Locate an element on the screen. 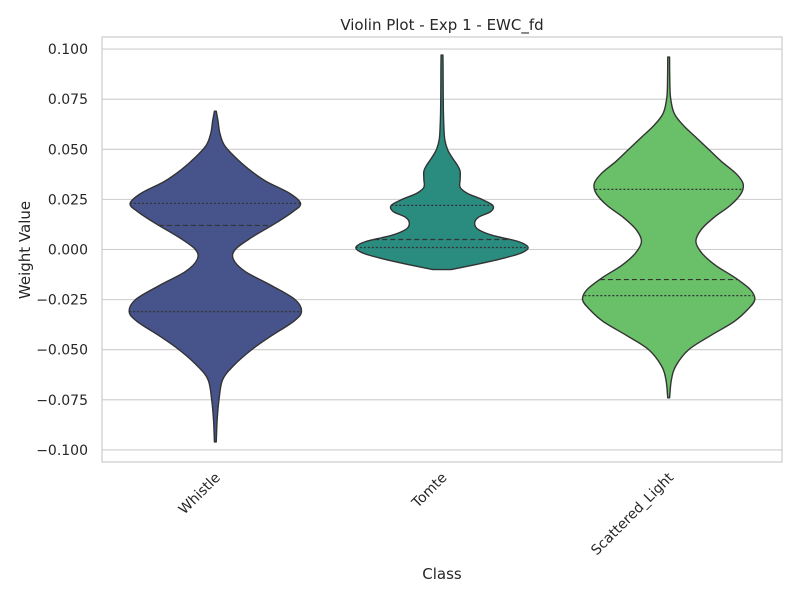 This screenshot has width=800, height=604. violin-tomte is located at coordinates (442, 162).